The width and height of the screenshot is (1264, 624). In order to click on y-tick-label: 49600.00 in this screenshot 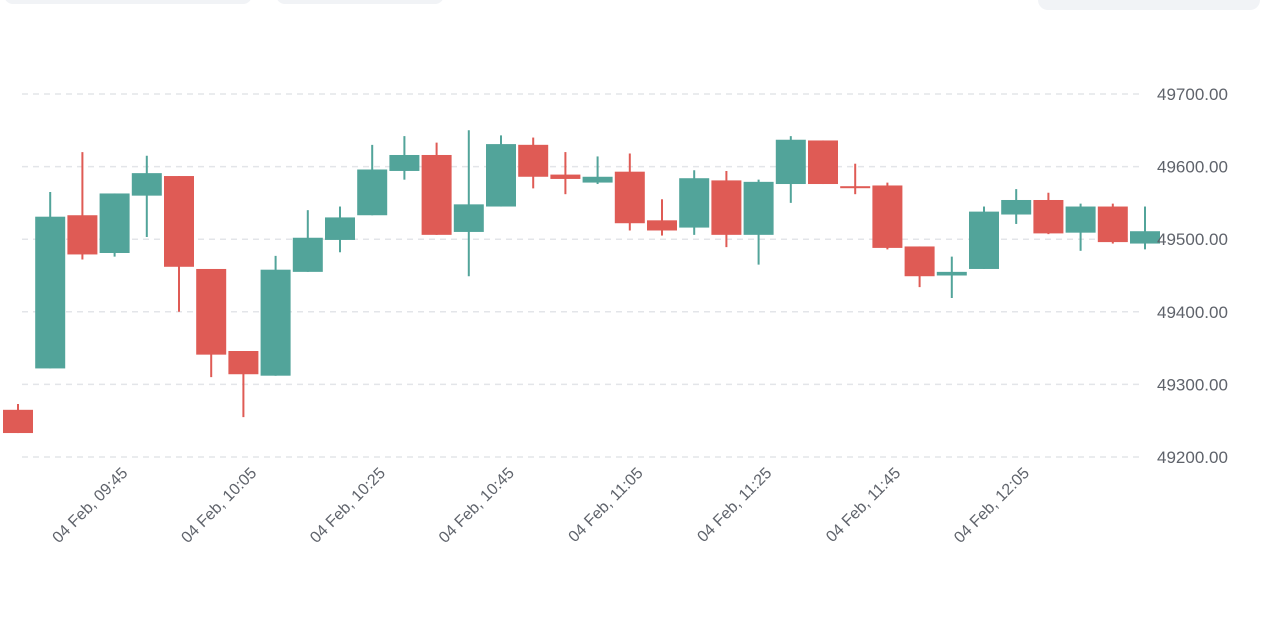, I will do `click(1192, 167)`.